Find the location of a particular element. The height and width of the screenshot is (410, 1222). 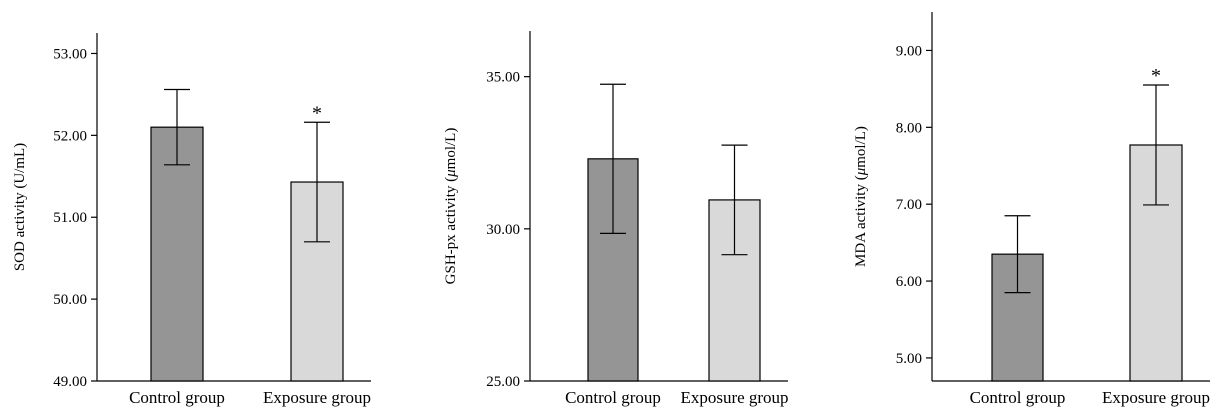

y-tick-label: 49.00 is located at coordinates (70, 382).